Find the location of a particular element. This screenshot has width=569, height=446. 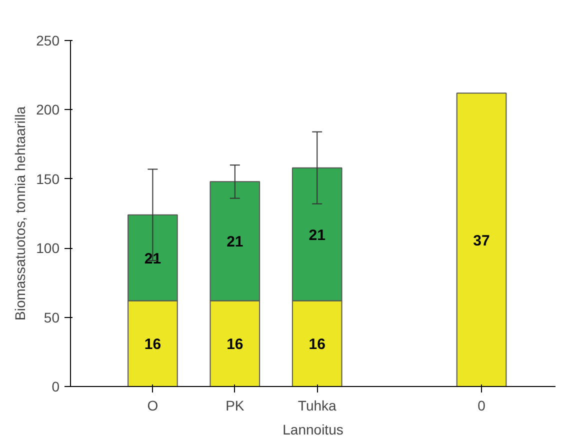

x-tick-label: 0 is located at coordinates (482, 406).